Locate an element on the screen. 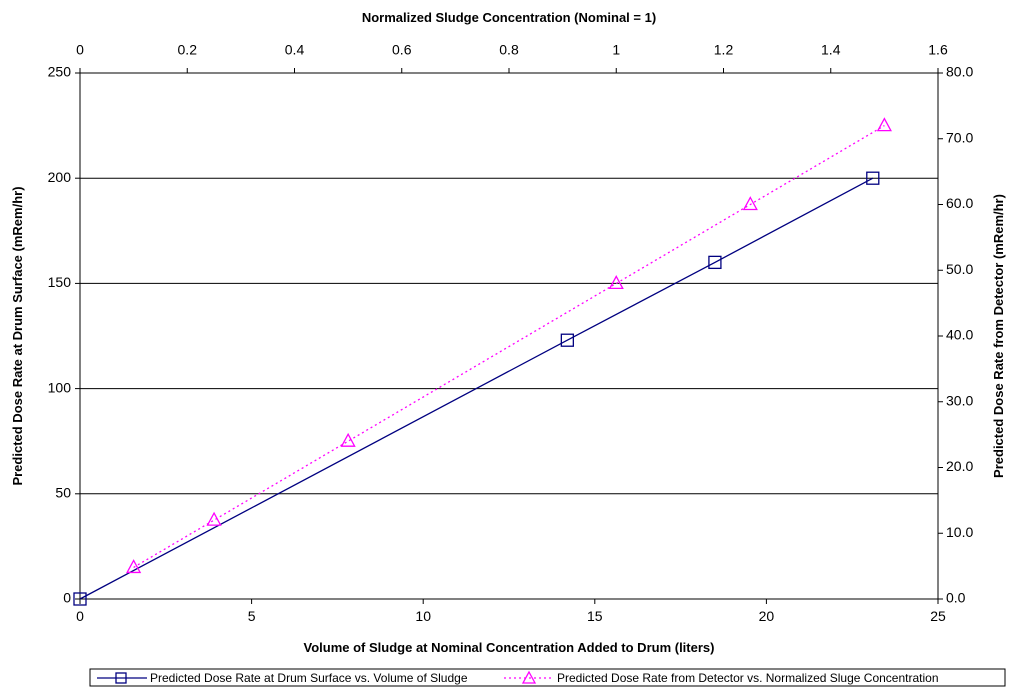 The image size is (1010, 688). x-bottom-tick-label-1: 5 is located at coordinates (252, 616).